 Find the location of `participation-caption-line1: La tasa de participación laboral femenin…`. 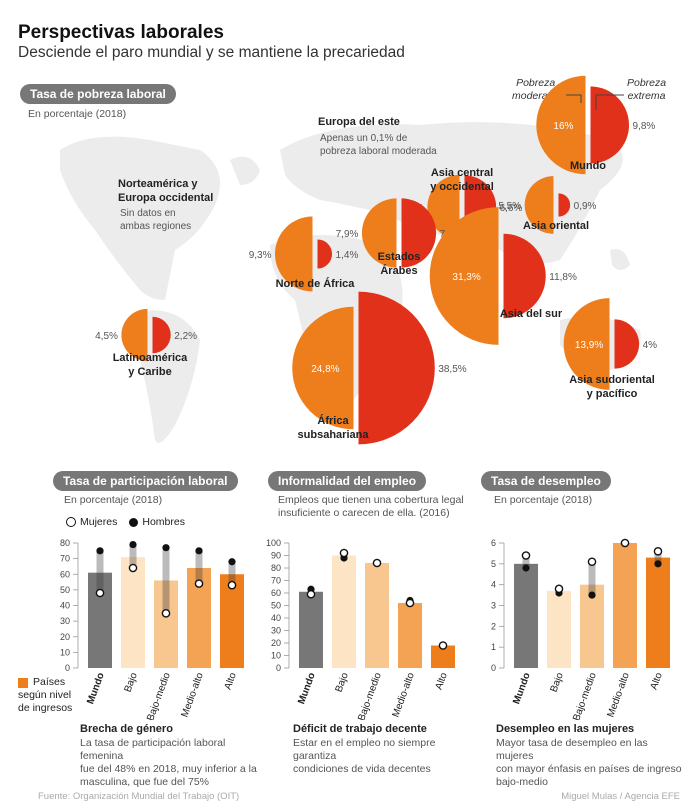

participation-caption-line1: La tasa de participación laboral femenin… is located at coordinates (153, 749).